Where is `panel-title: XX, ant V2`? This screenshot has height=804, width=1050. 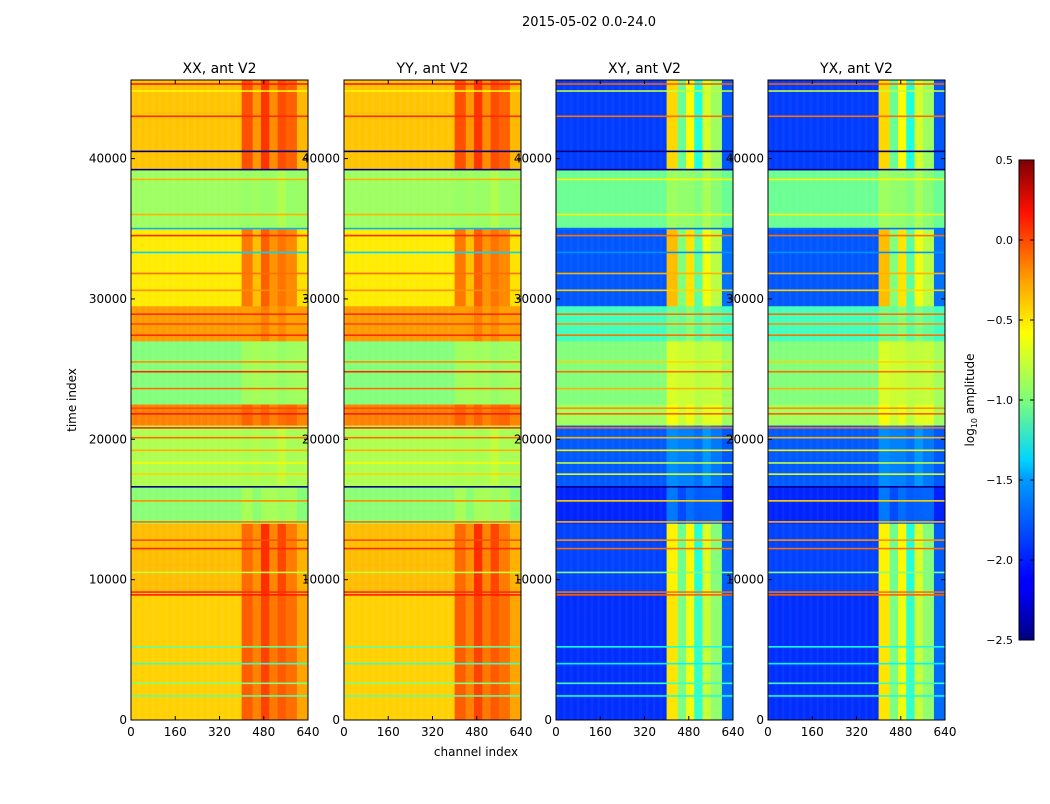 panel-title: XX, ant V2 is located at coordinates (220, 69).